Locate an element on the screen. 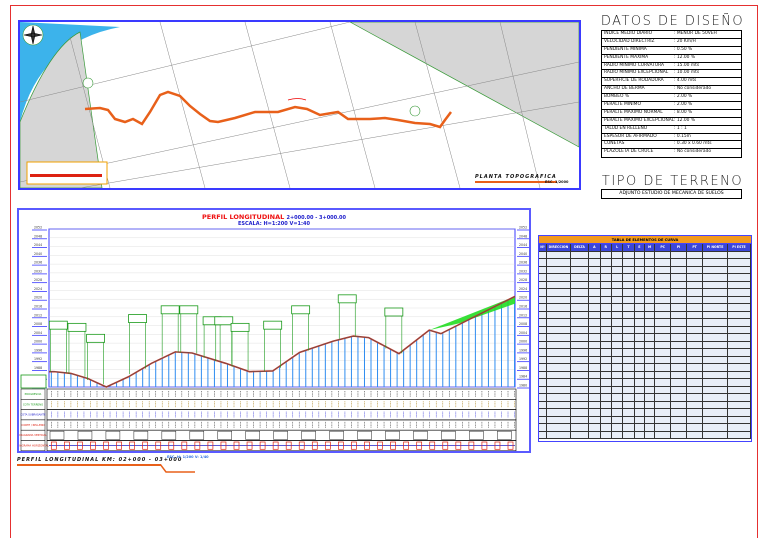 The image size is (768, 542). band-label: COTA SUBRASANTE is located at coordinates (33, 415).